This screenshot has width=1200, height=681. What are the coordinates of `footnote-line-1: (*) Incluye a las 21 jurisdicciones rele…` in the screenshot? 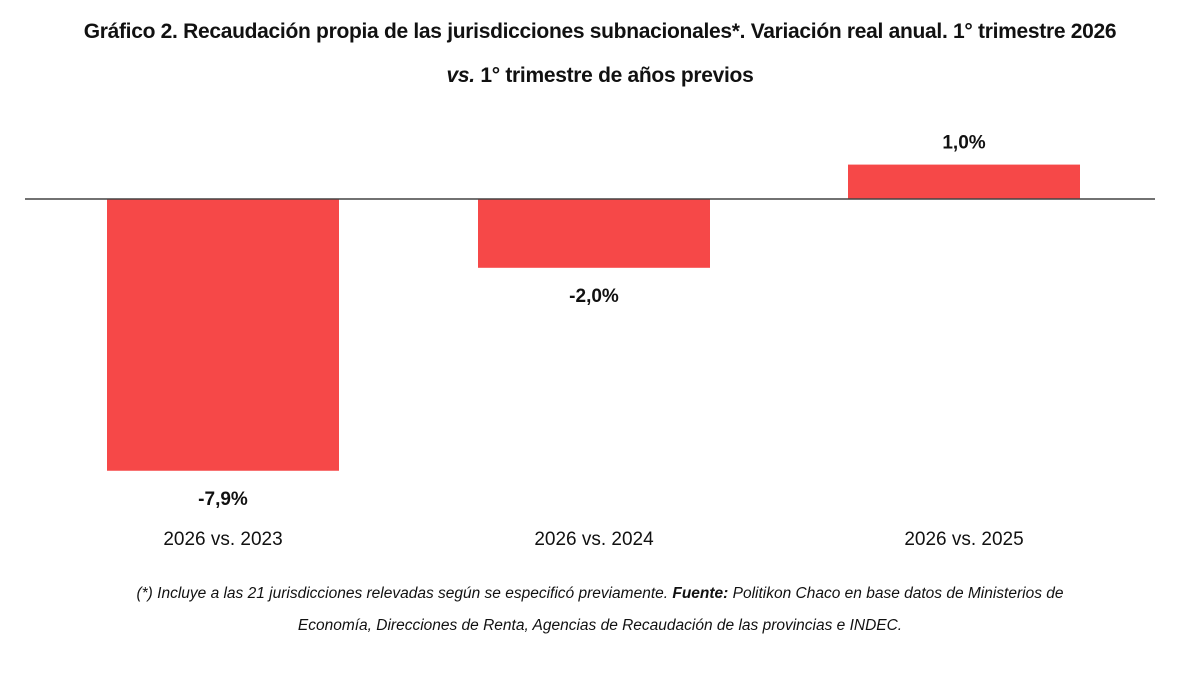 It's located at (600, 594).